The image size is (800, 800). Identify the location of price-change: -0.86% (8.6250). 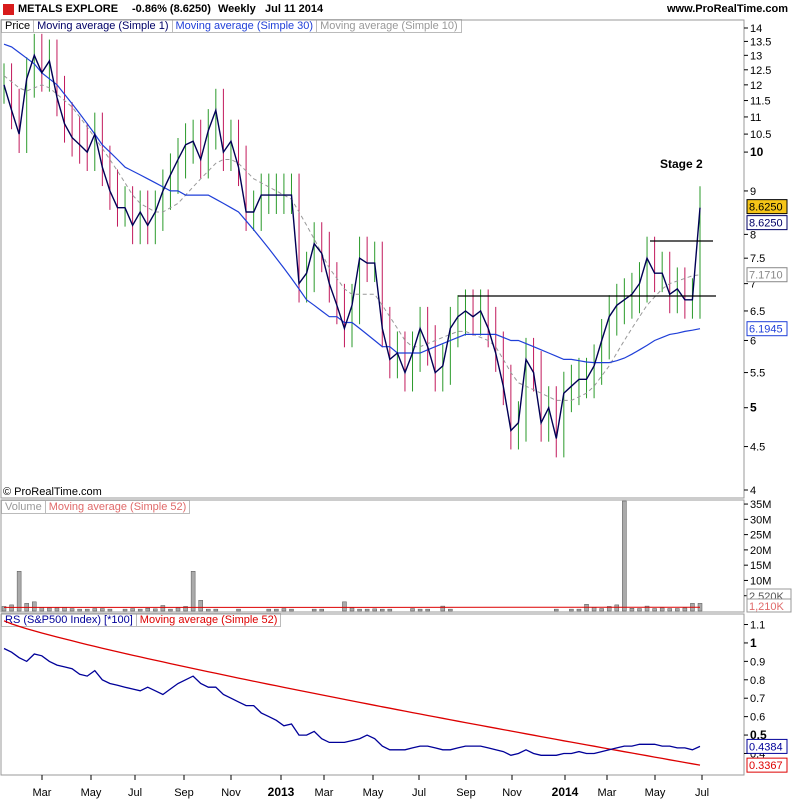
(171, 9).